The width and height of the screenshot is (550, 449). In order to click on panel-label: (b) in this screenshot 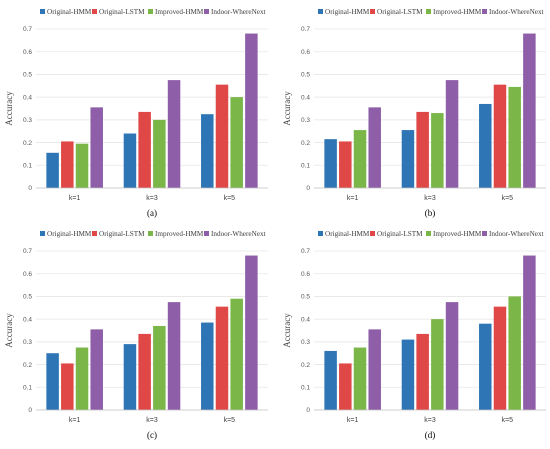, I will do `click(430, 213)`.